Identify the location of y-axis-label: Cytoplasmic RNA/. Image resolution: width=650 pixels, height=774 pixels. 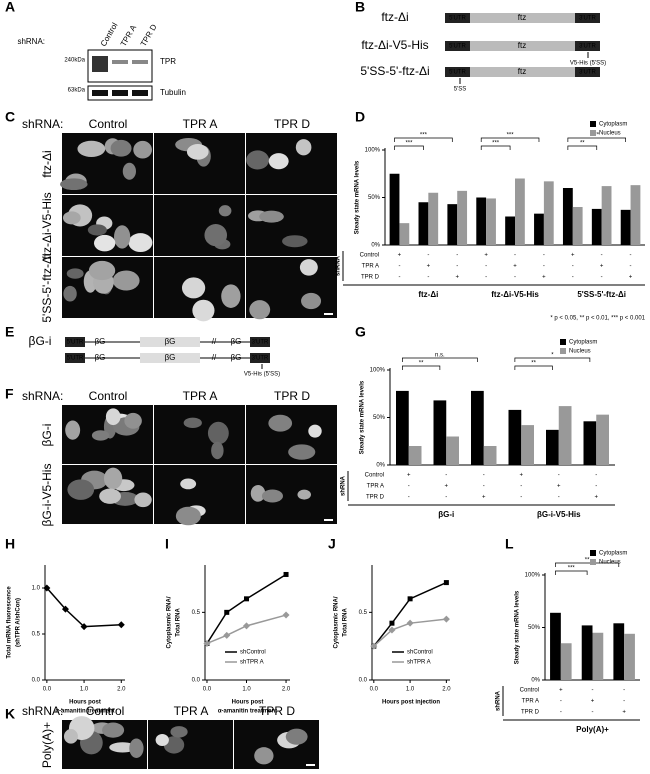
(337, 622).